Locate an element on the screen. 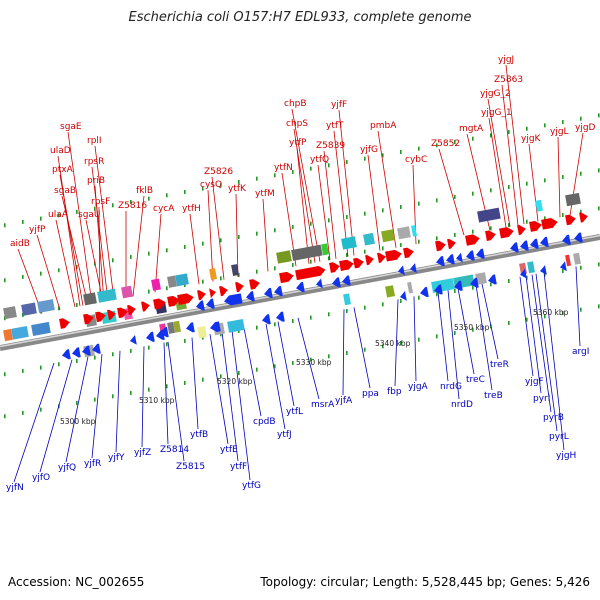 The image size is (600, 600). forward-gene-label: sgaU is located at coordinates (89, 215).